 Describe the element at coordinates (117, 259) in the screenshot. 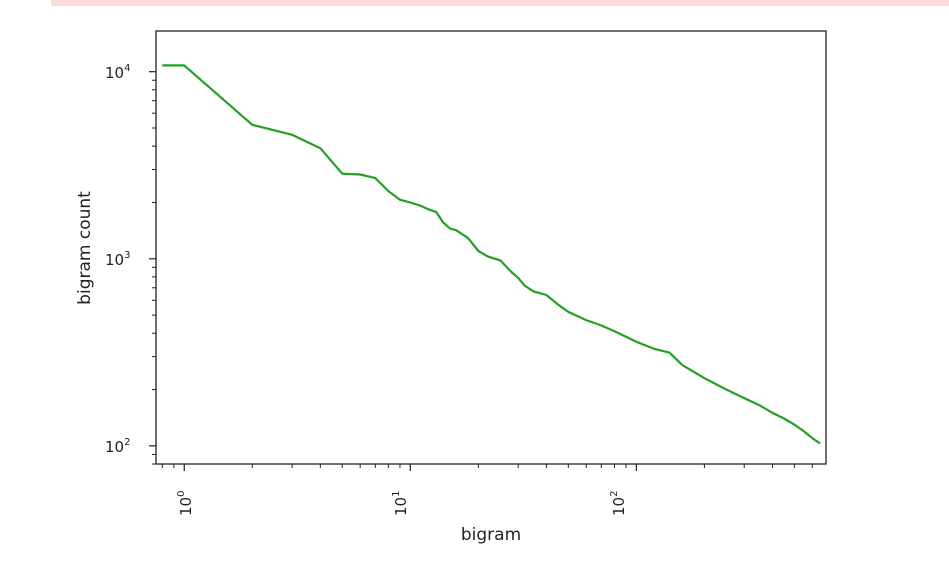

I see `y-tick-label-1e3: 10³` at that location.